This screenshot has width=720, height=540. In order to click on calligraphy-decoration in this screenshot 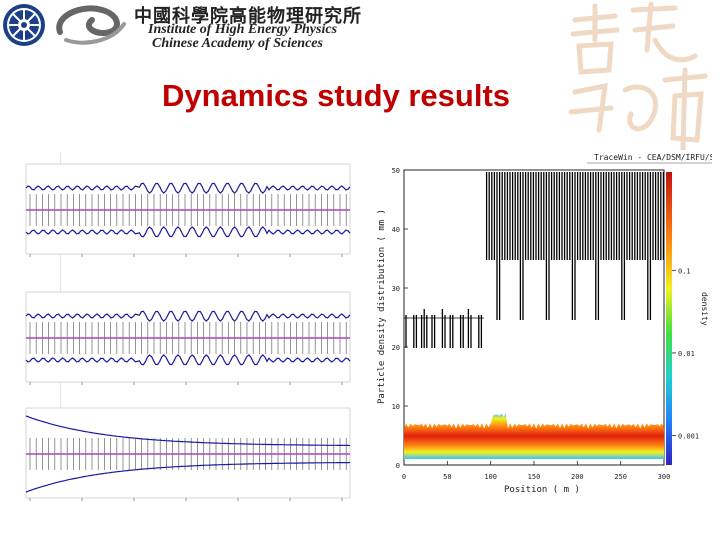, I will do `click(638, 75)`.